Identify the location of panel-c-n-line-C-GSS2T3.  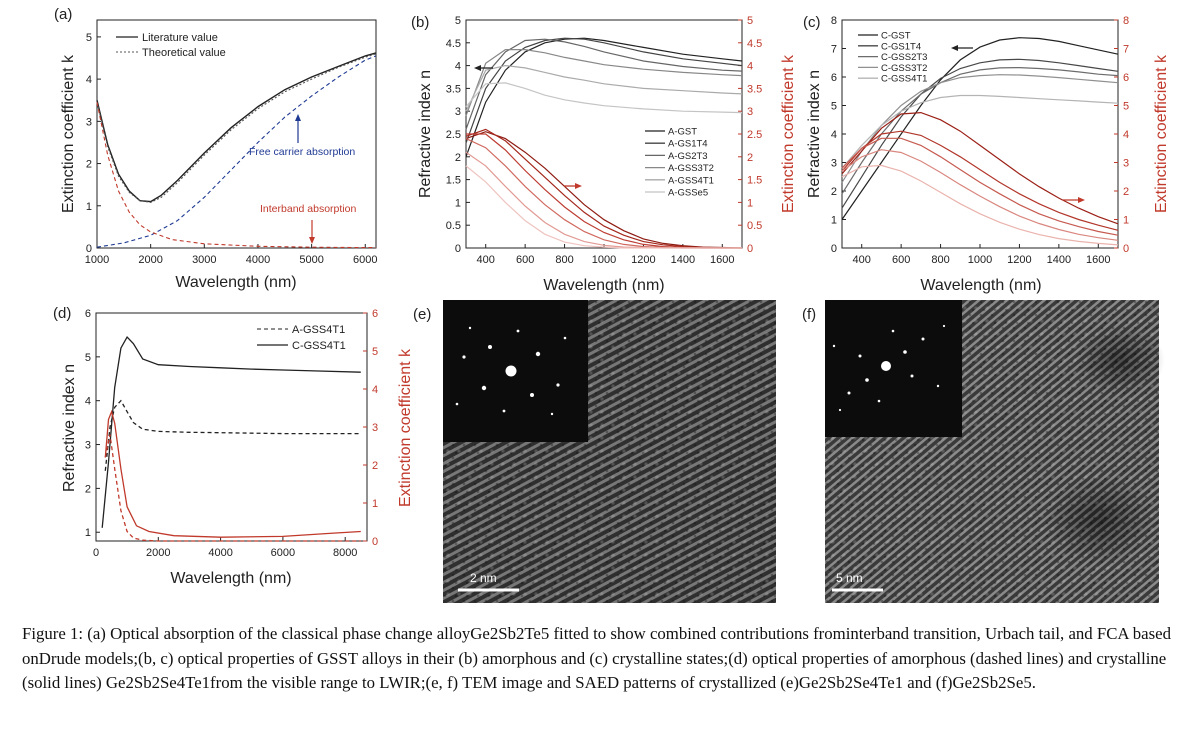
(980, 130).